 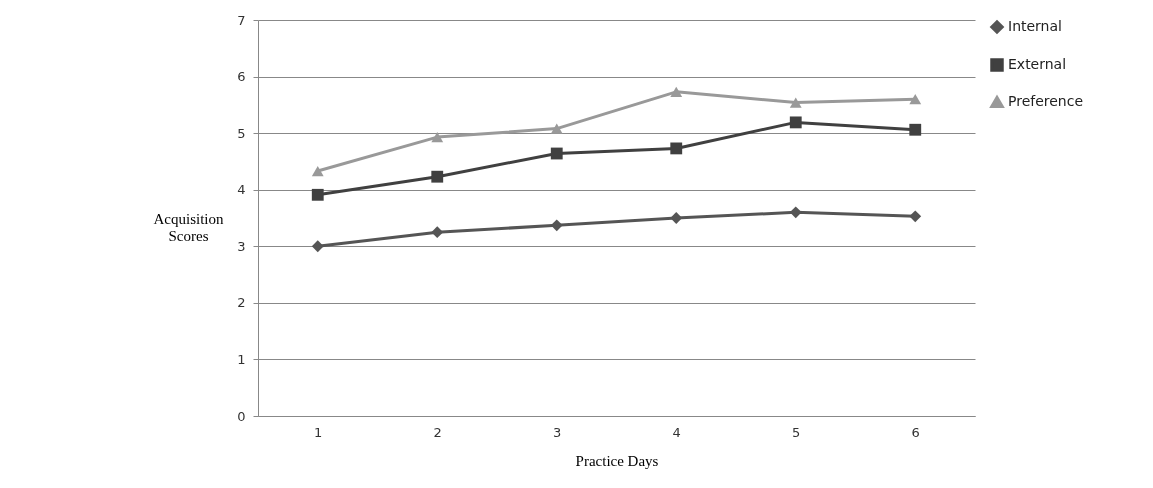 I want to click on legend-label: External, so click(x=1037, y=64).